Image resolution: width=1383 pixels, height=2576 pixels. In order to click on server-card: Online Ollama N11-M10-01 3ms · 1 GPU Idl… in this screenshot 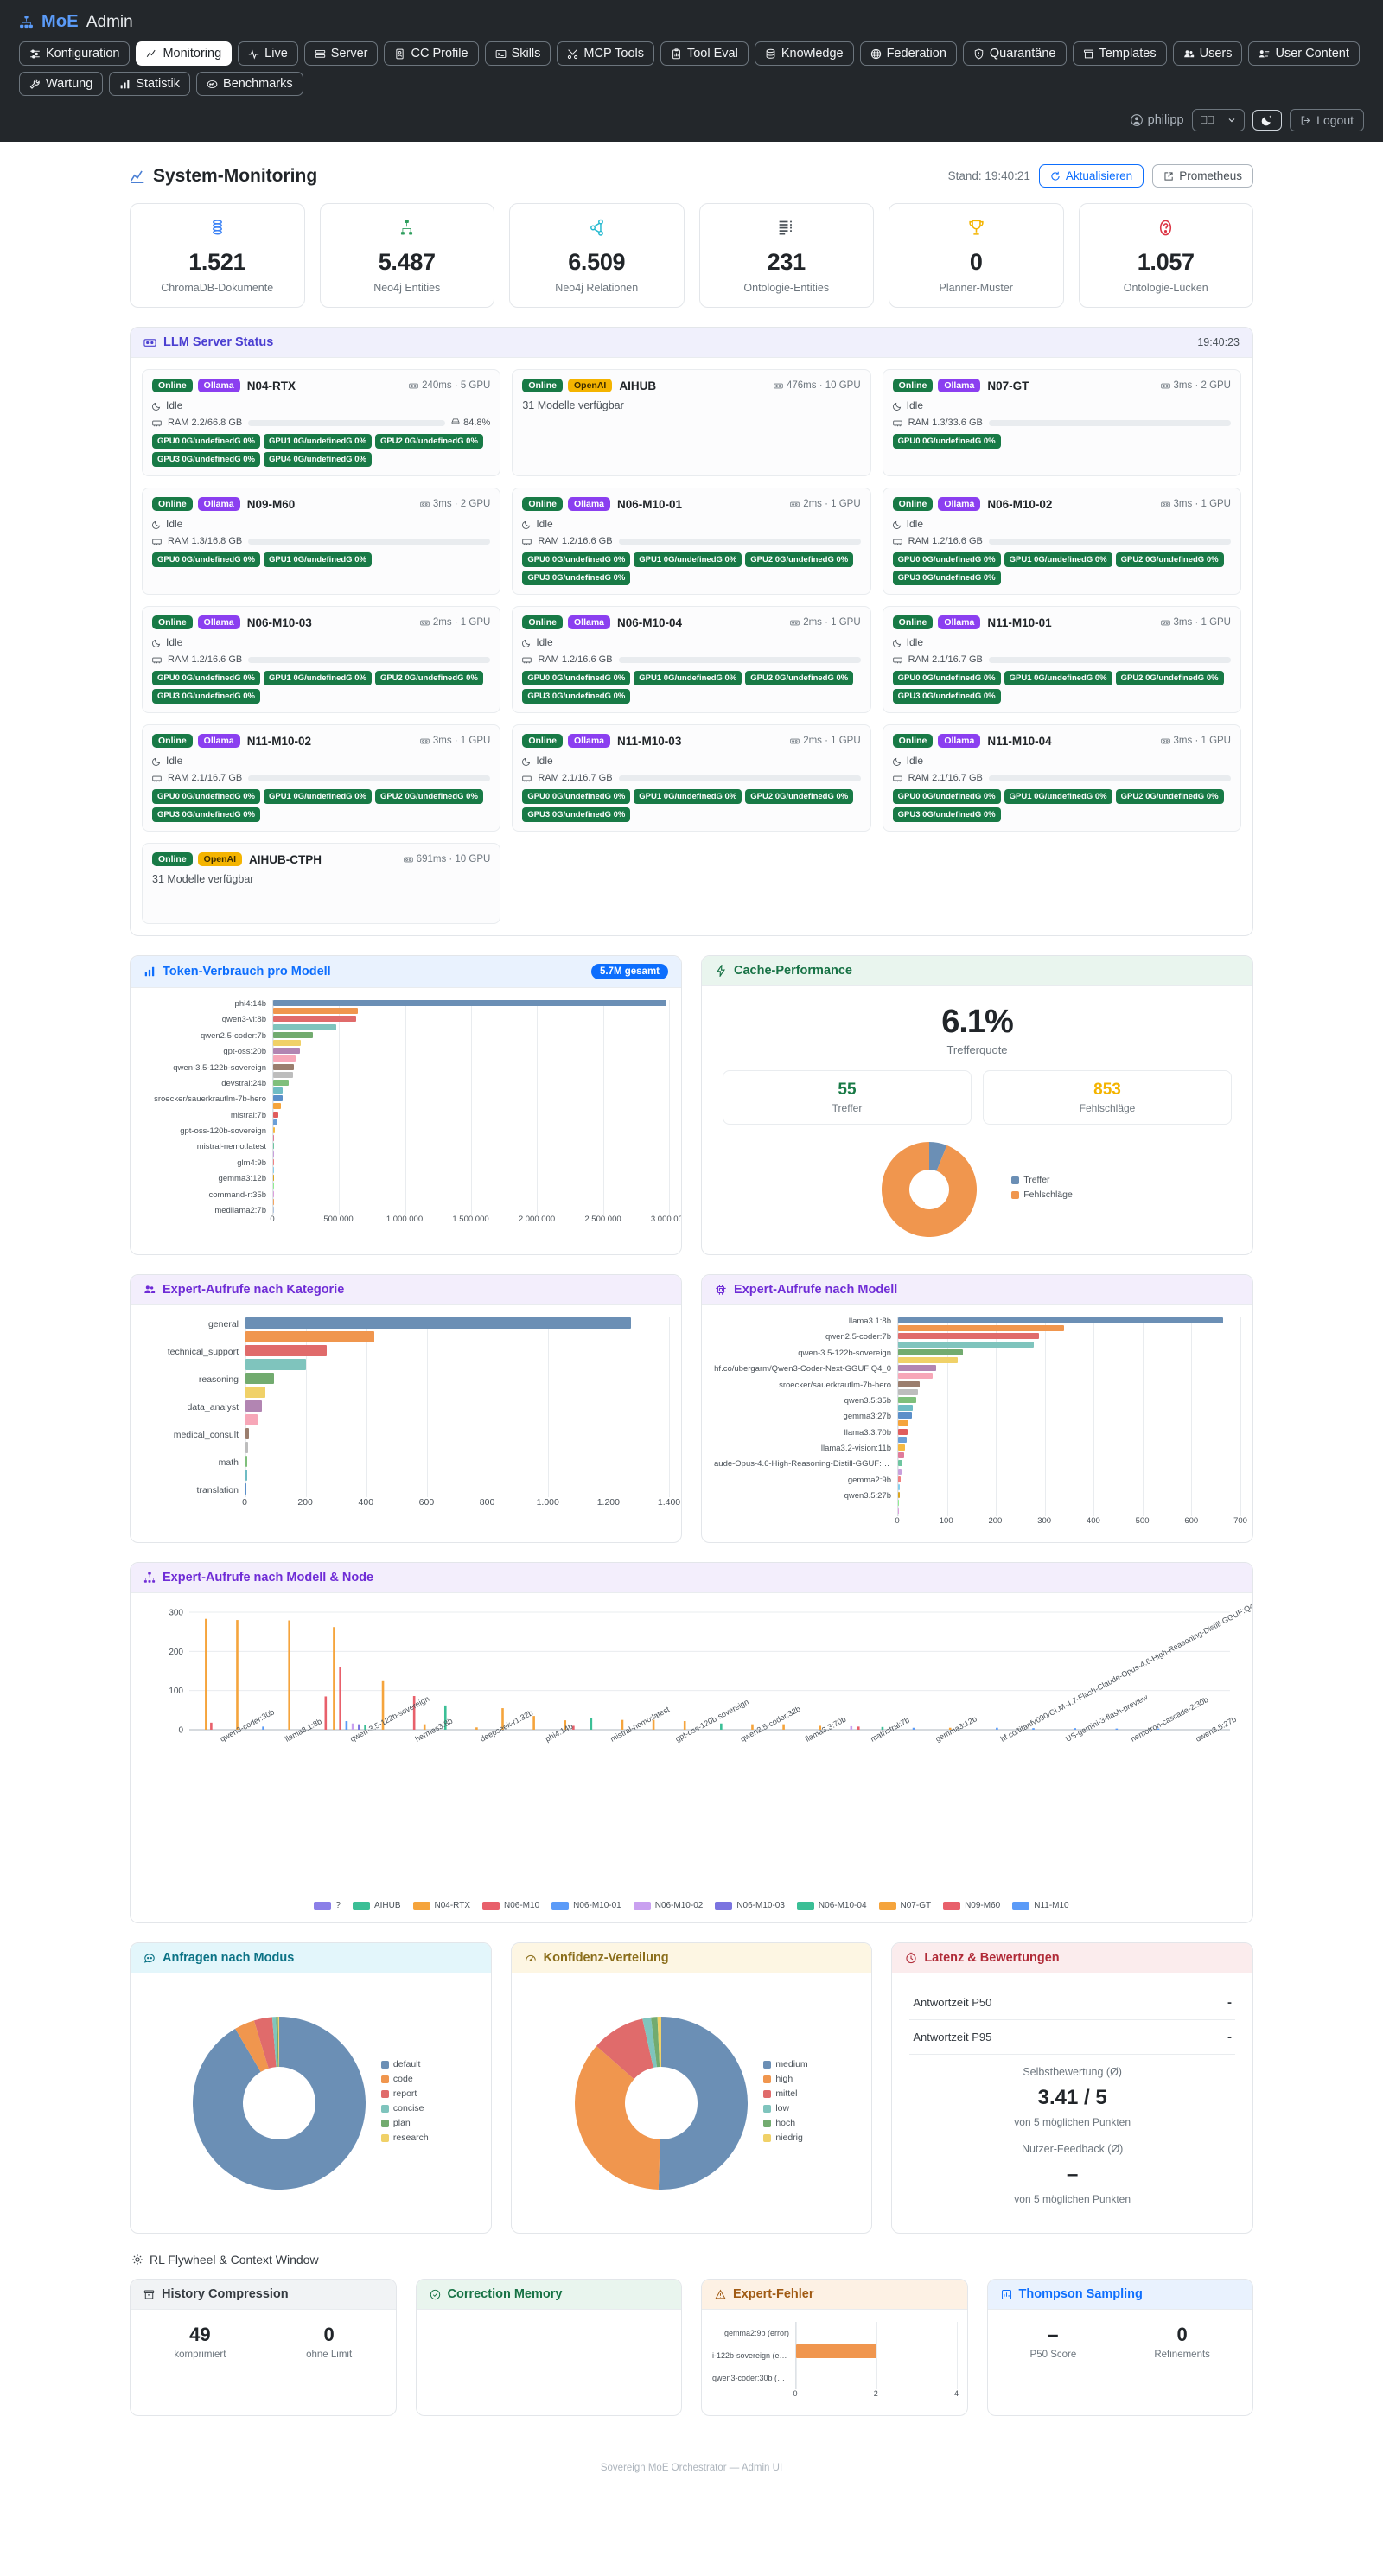, I will do `click(1061, 659)`.